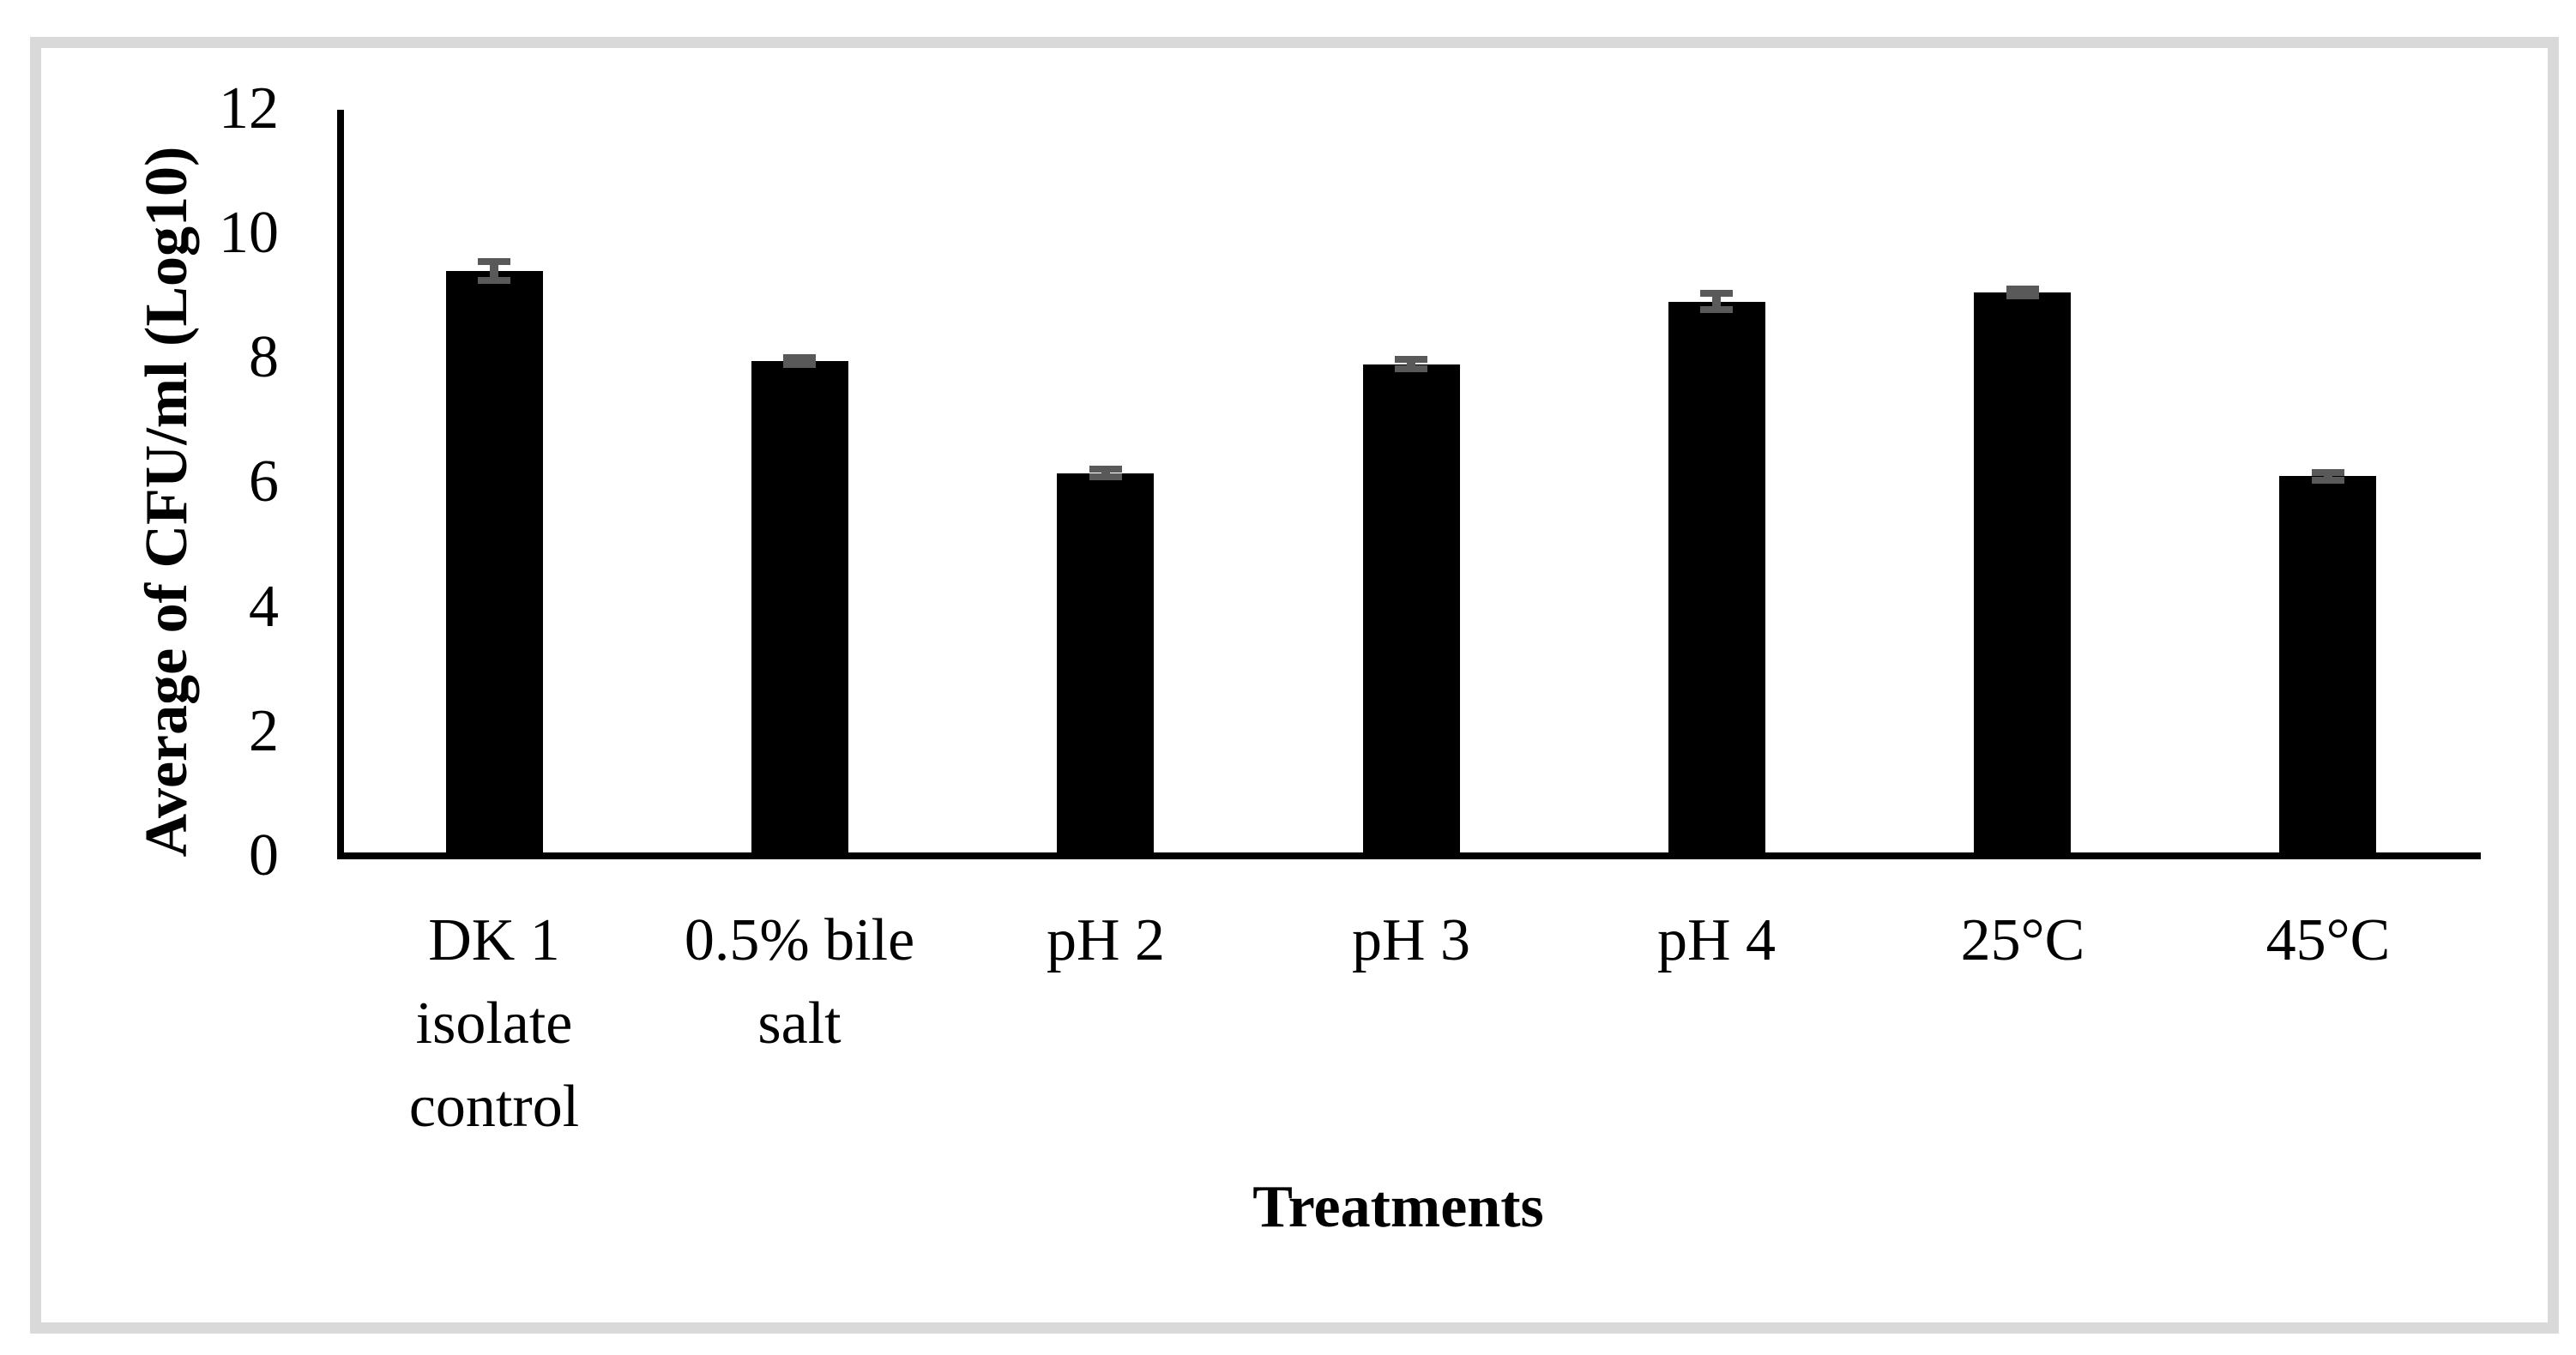  I want to click on y-tick-label: 0, so click(264, 855).